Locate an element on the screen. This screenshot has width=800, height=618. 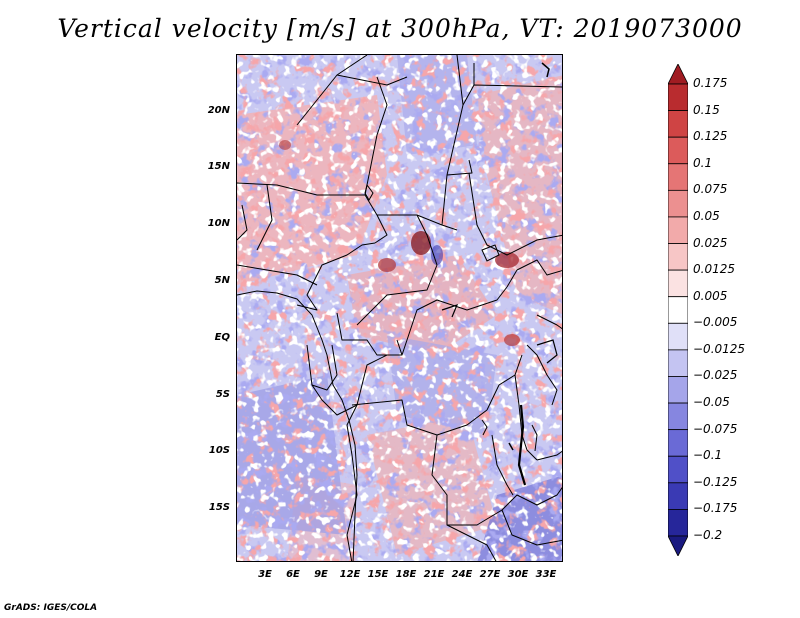
colorbar-label: −0.005 is located at coordinates (715, 322).